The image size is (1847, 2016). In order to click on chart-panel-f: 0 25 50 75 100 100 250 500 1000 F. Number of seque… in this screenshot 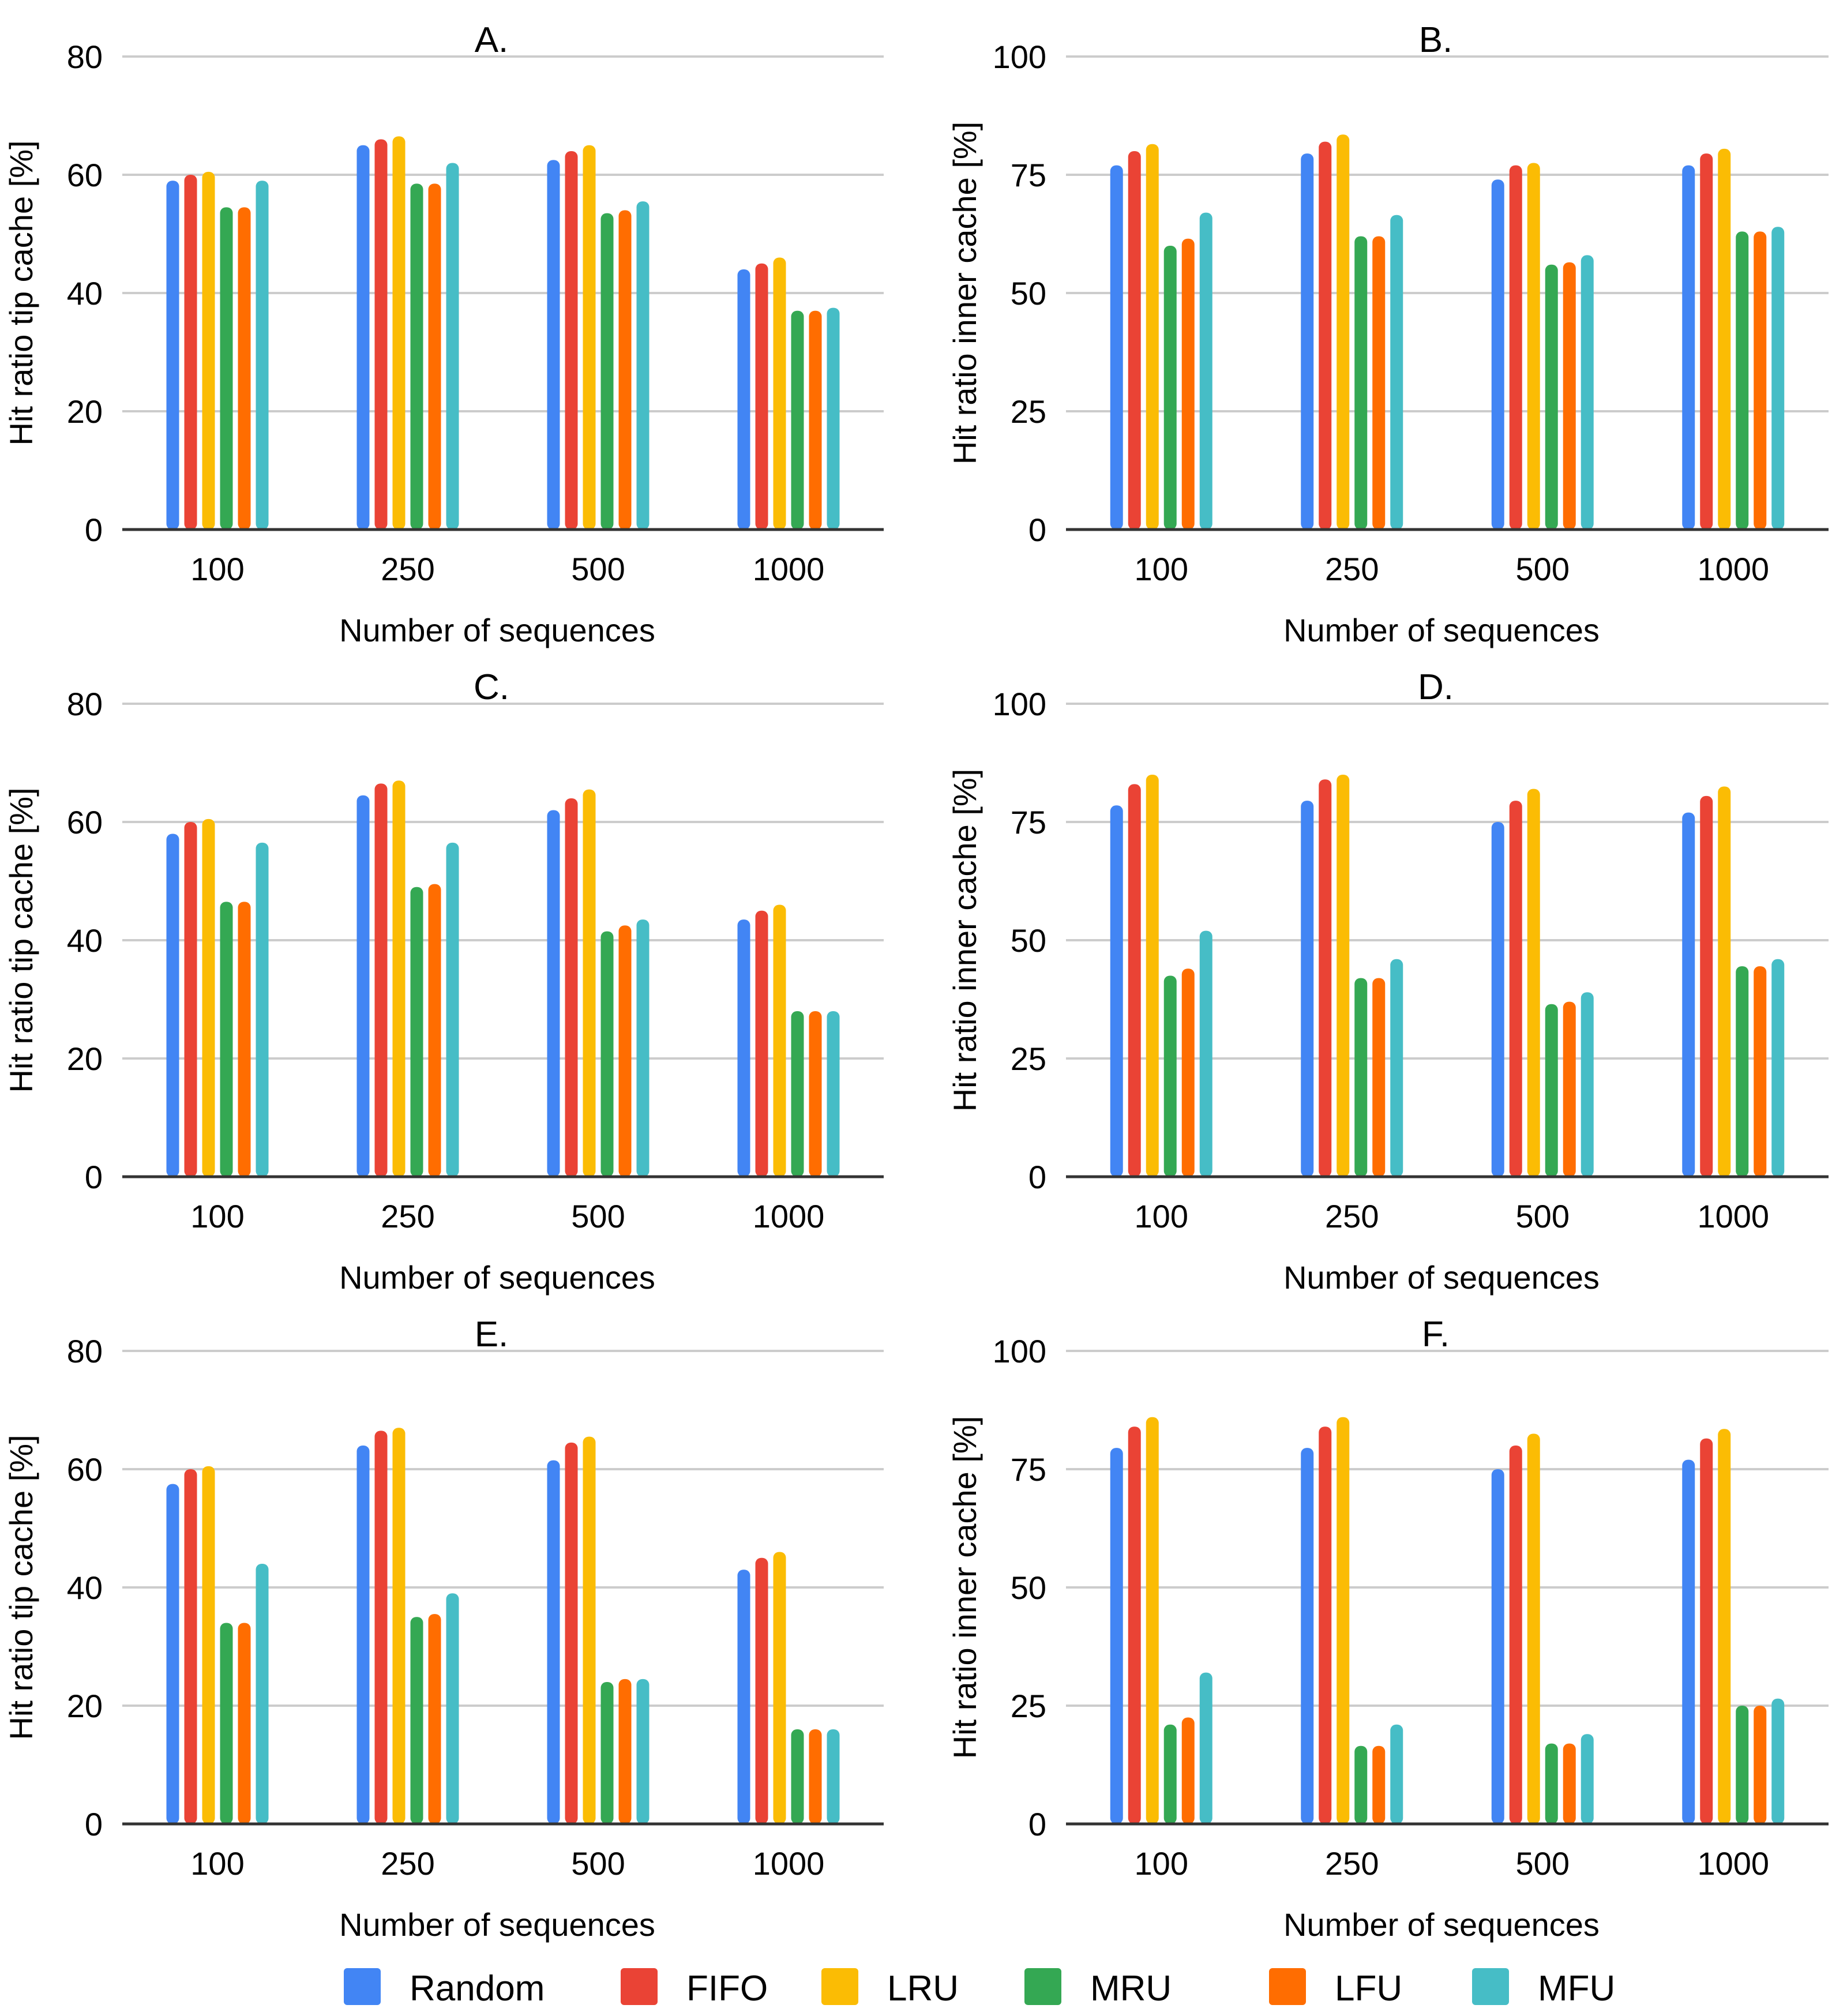, I will do `click(1388, 1629)`.